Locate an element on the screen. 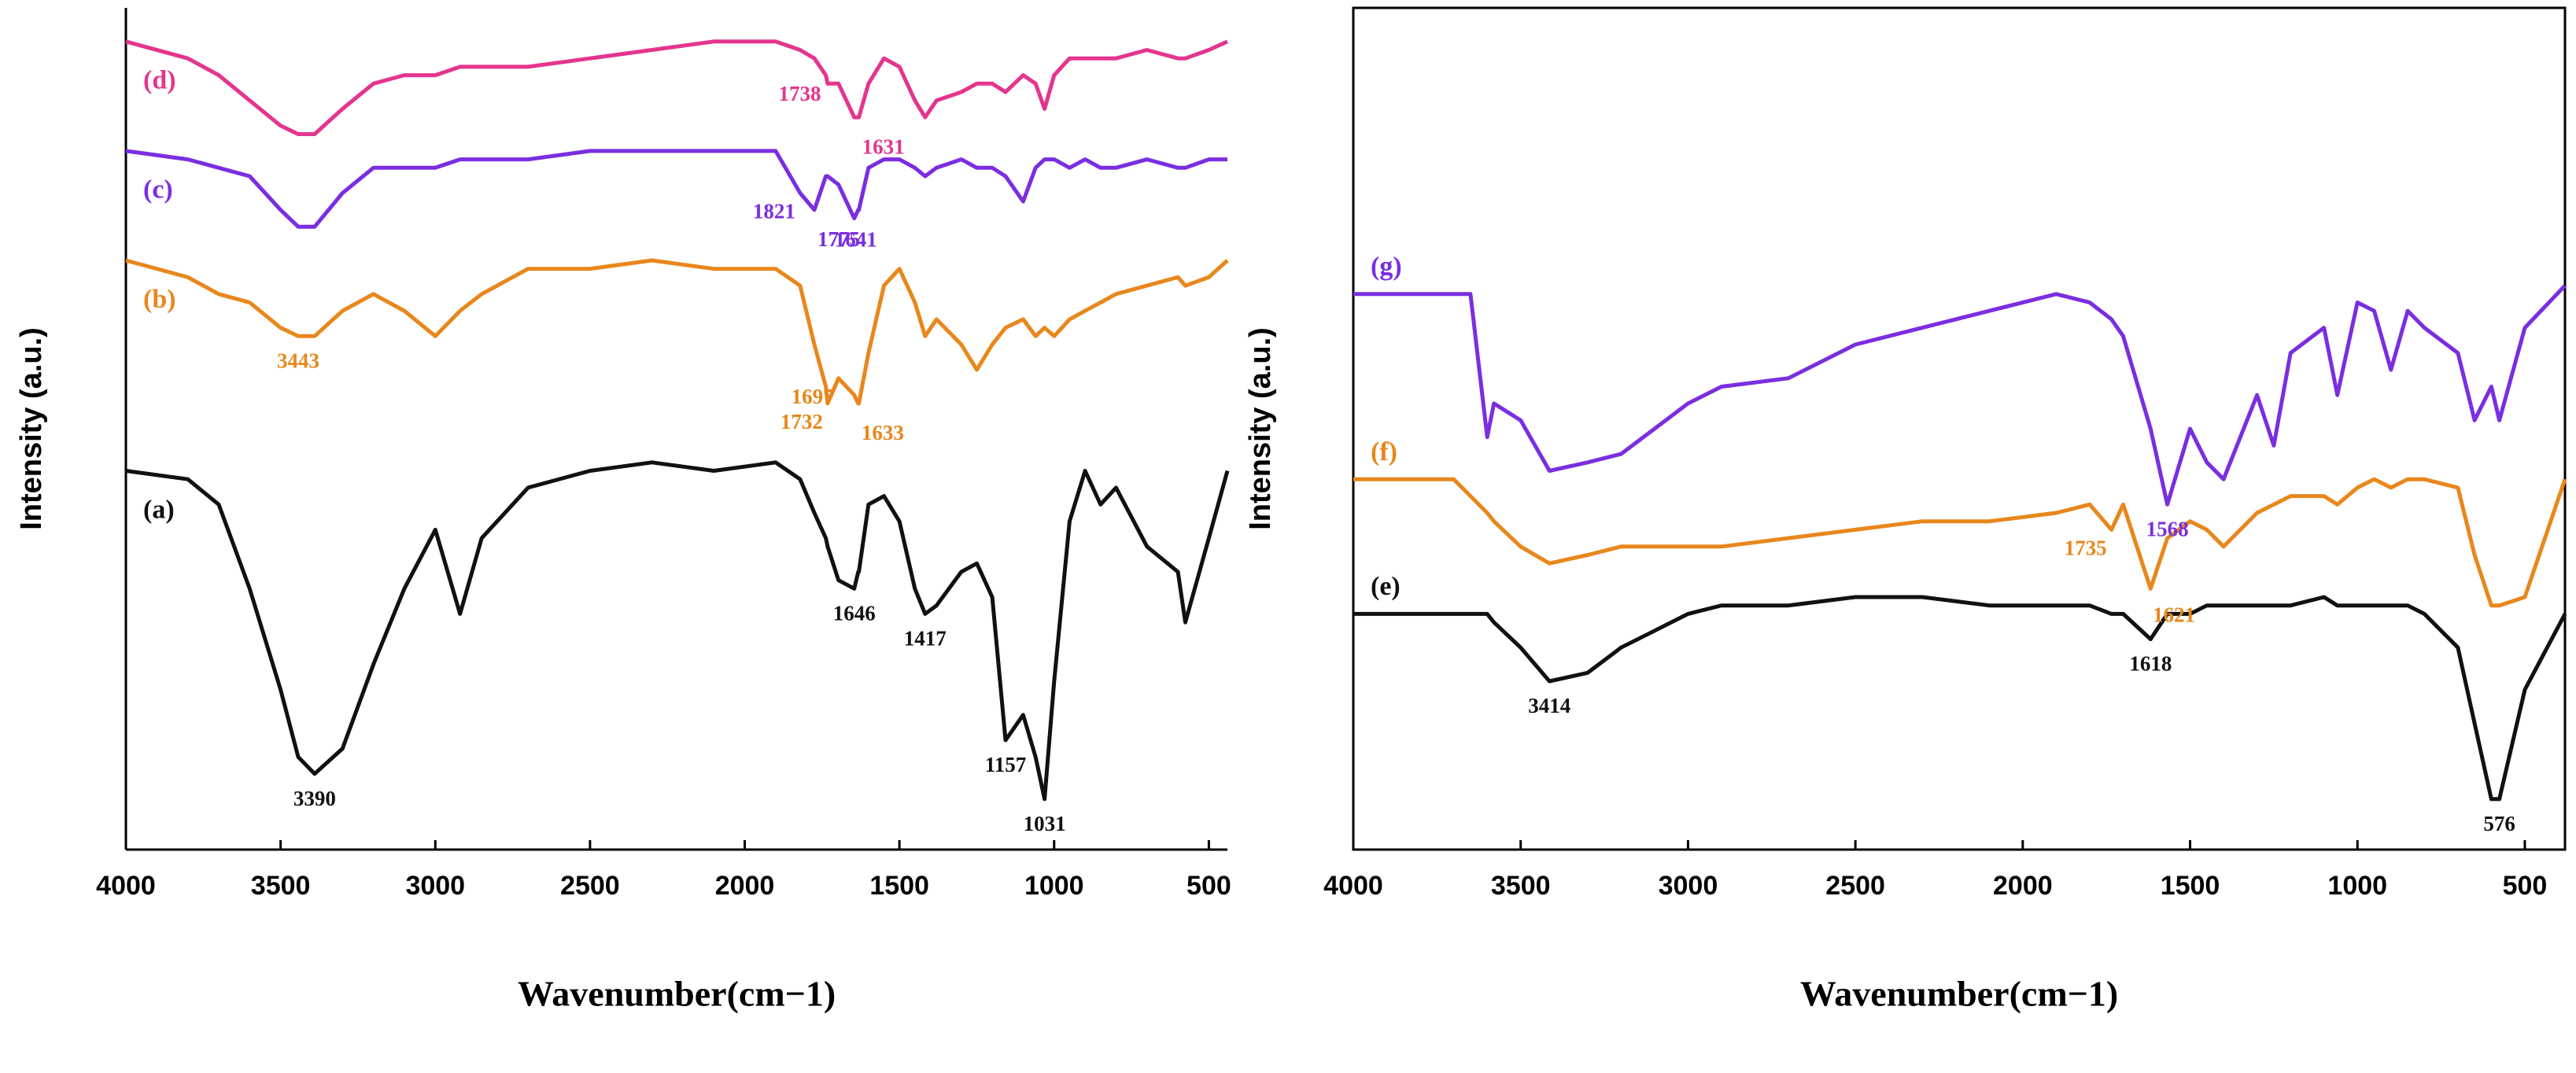 The height and width of the screenshot is (1073, 2576). peak-label: 1031 is located at coordinates (1045, 824).